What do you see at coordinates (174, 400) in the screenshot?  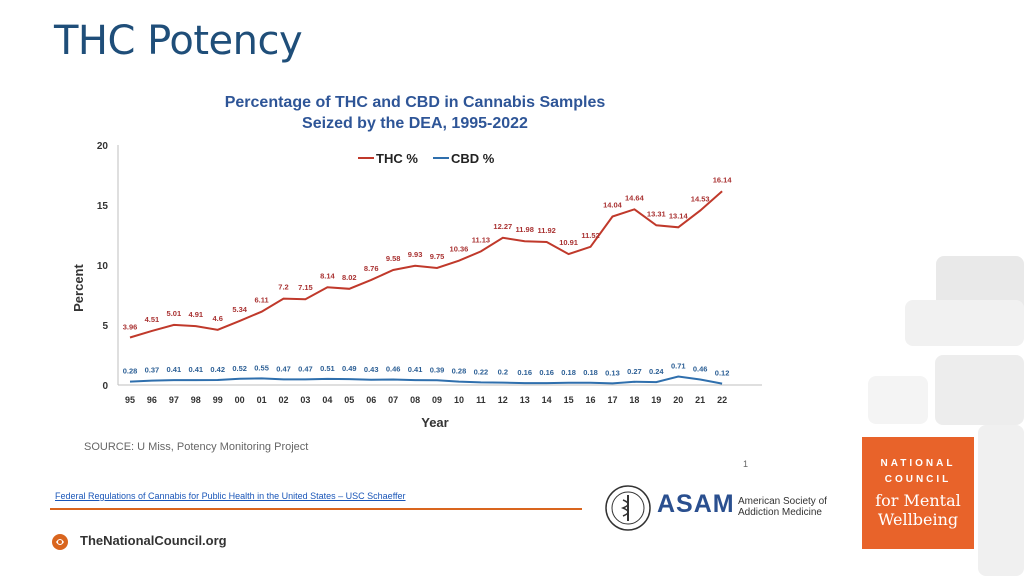 I see `x-tick-label: 97` at bounding box center [174, 400].